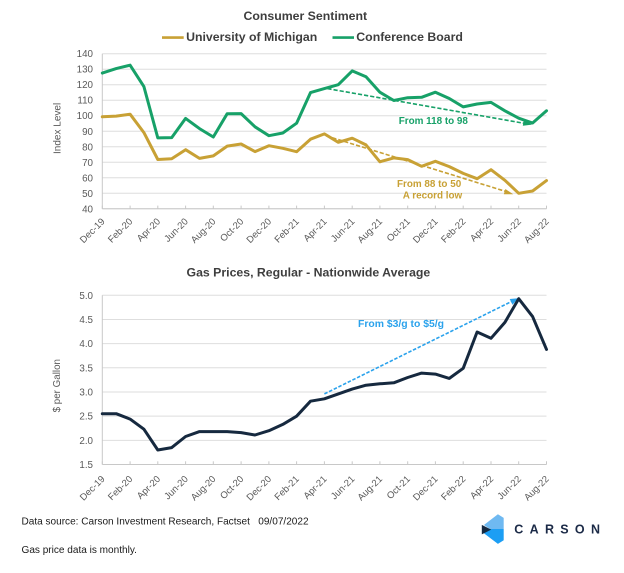 The image size is (624, 573). Describe the element at coordinates (86, 441) in the screenshot. I see `svg-text: 2.0` at that location.